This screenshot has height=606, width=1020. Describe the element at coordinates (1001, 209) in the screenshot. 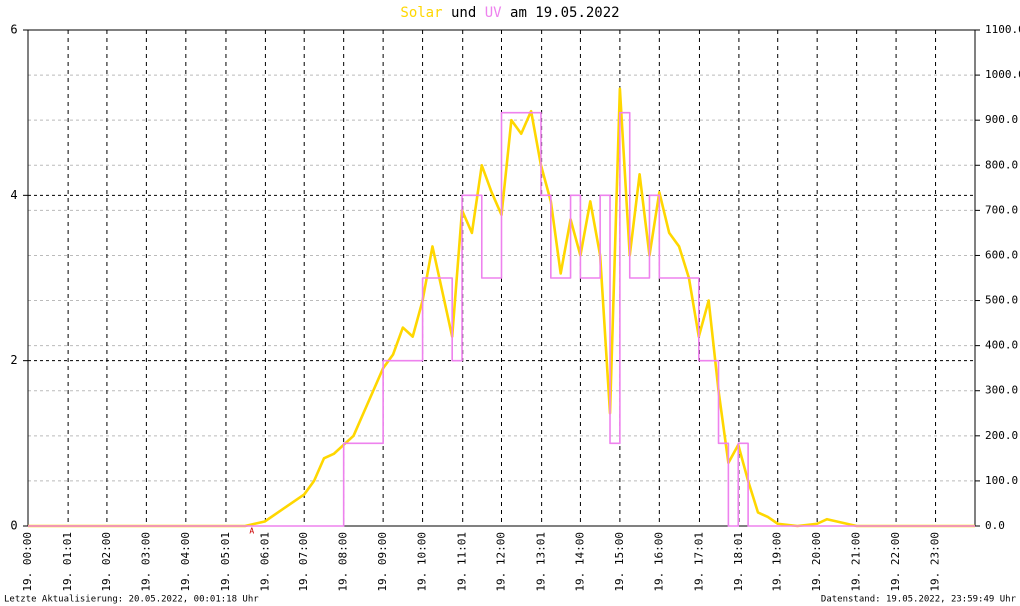

I see `y2-tick-label: 700.0` at that location.